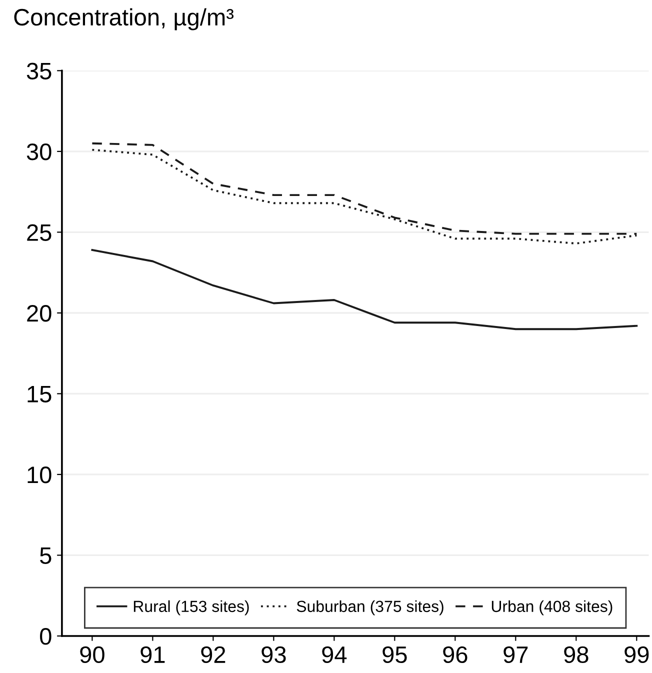 This screenshot has height=673, width=652. I want to click on x-tick-label: 94, so click(334, 655).